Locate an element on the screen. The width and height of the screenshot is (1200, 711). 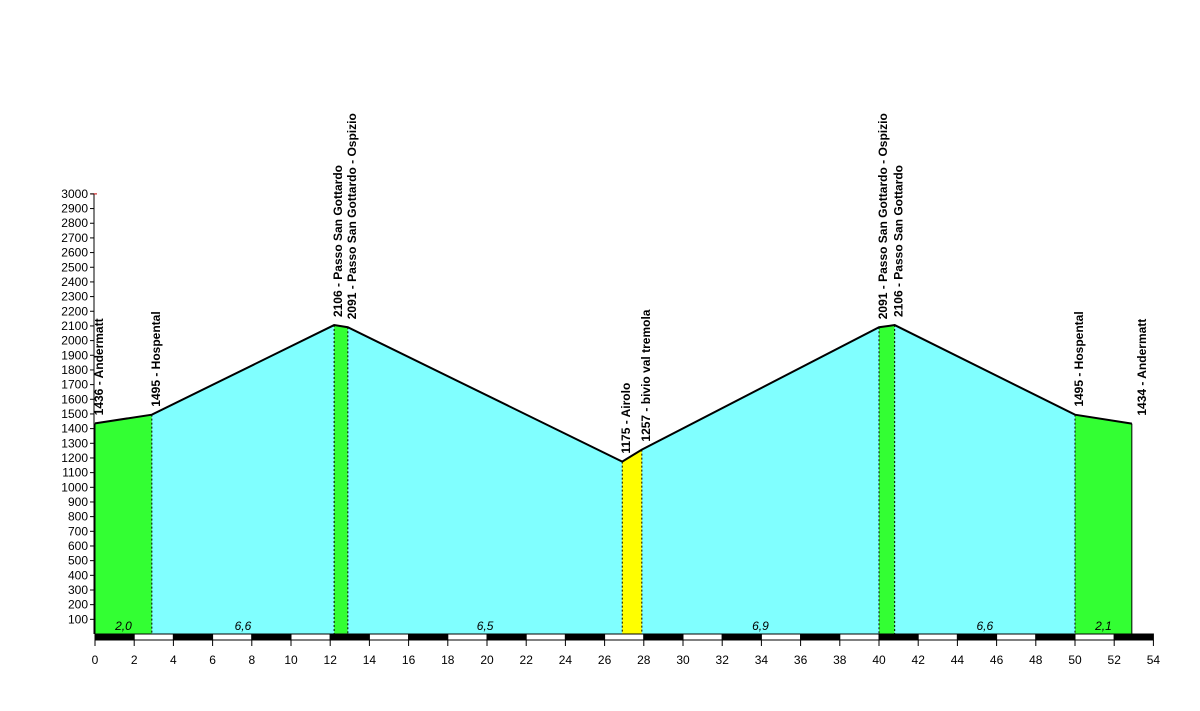
point-label-6: 1257 - bivio val tremola is located at coordinates (646, 375).